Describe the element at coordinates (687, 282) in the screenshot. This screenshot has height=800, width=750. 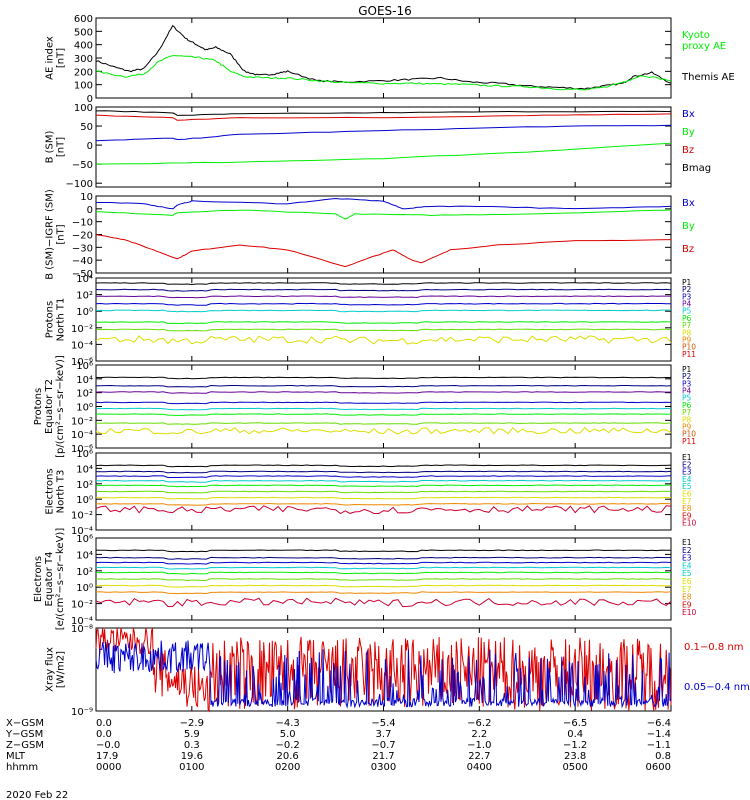
I see `legend-entry: P1` at that location.